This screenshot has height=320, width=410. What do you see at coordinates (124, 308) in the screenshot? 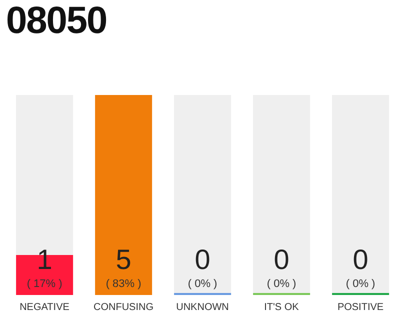
I see `x-tick-label: CONFUSING` at bounding box center [124, 308].